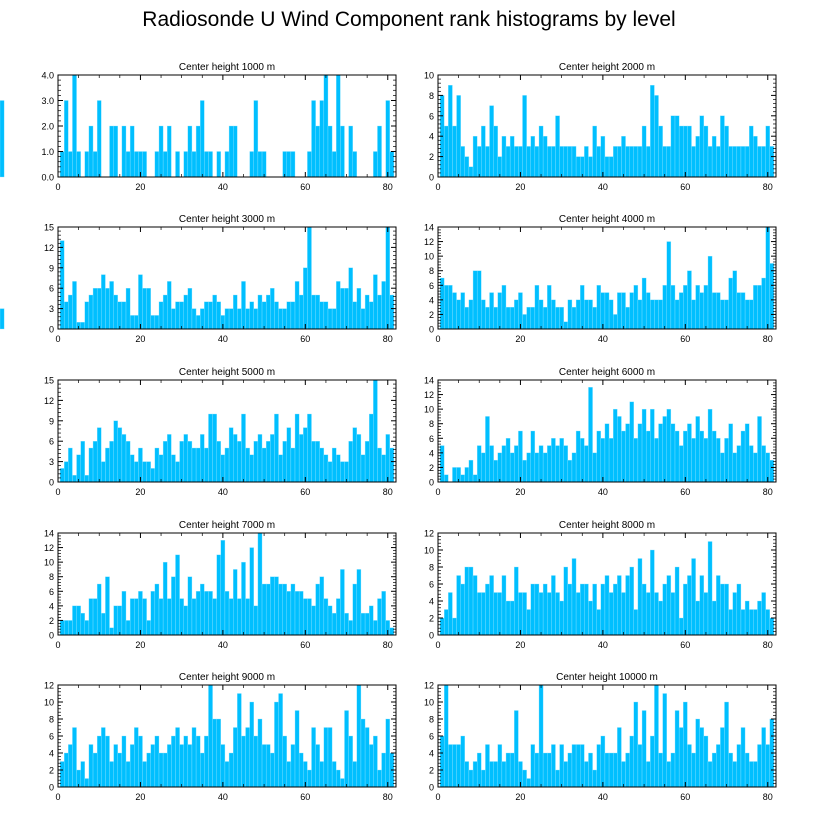 The image size is (818, 824). I want to click on plot-frame, so click(227, 584).